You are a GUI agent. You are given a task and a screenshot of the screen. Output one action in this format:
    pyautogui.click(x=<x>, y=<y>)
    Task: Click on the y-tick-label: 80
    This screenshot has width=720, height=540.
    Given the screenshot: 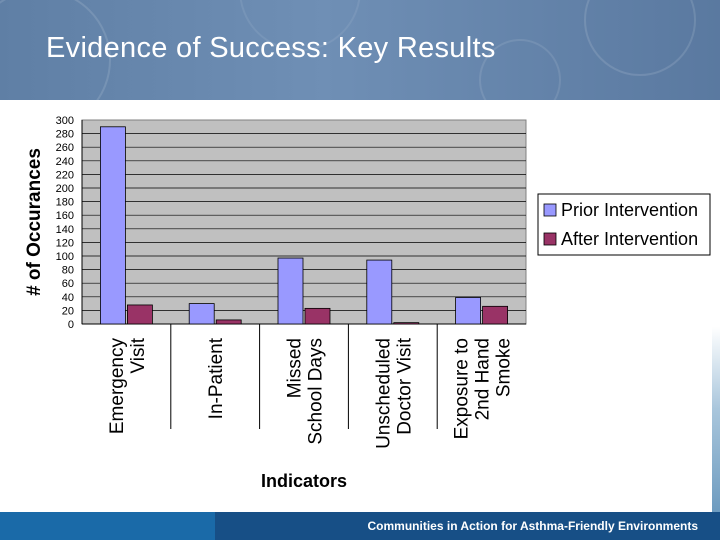 What is the action you would take?
    pyautogui.click(x=68, y=271)
    